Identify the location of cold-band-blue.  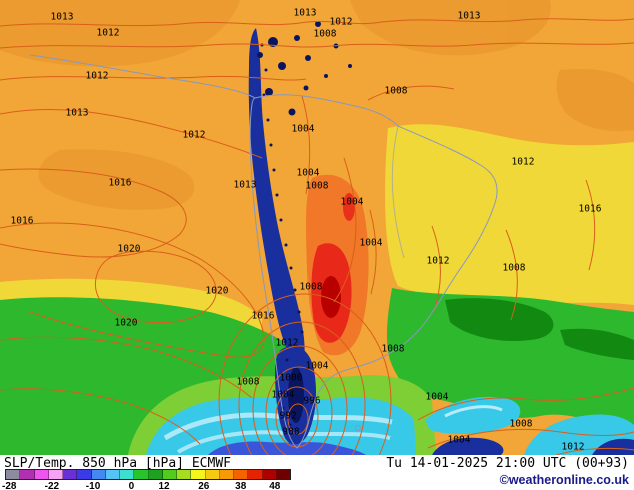
(287, 448).